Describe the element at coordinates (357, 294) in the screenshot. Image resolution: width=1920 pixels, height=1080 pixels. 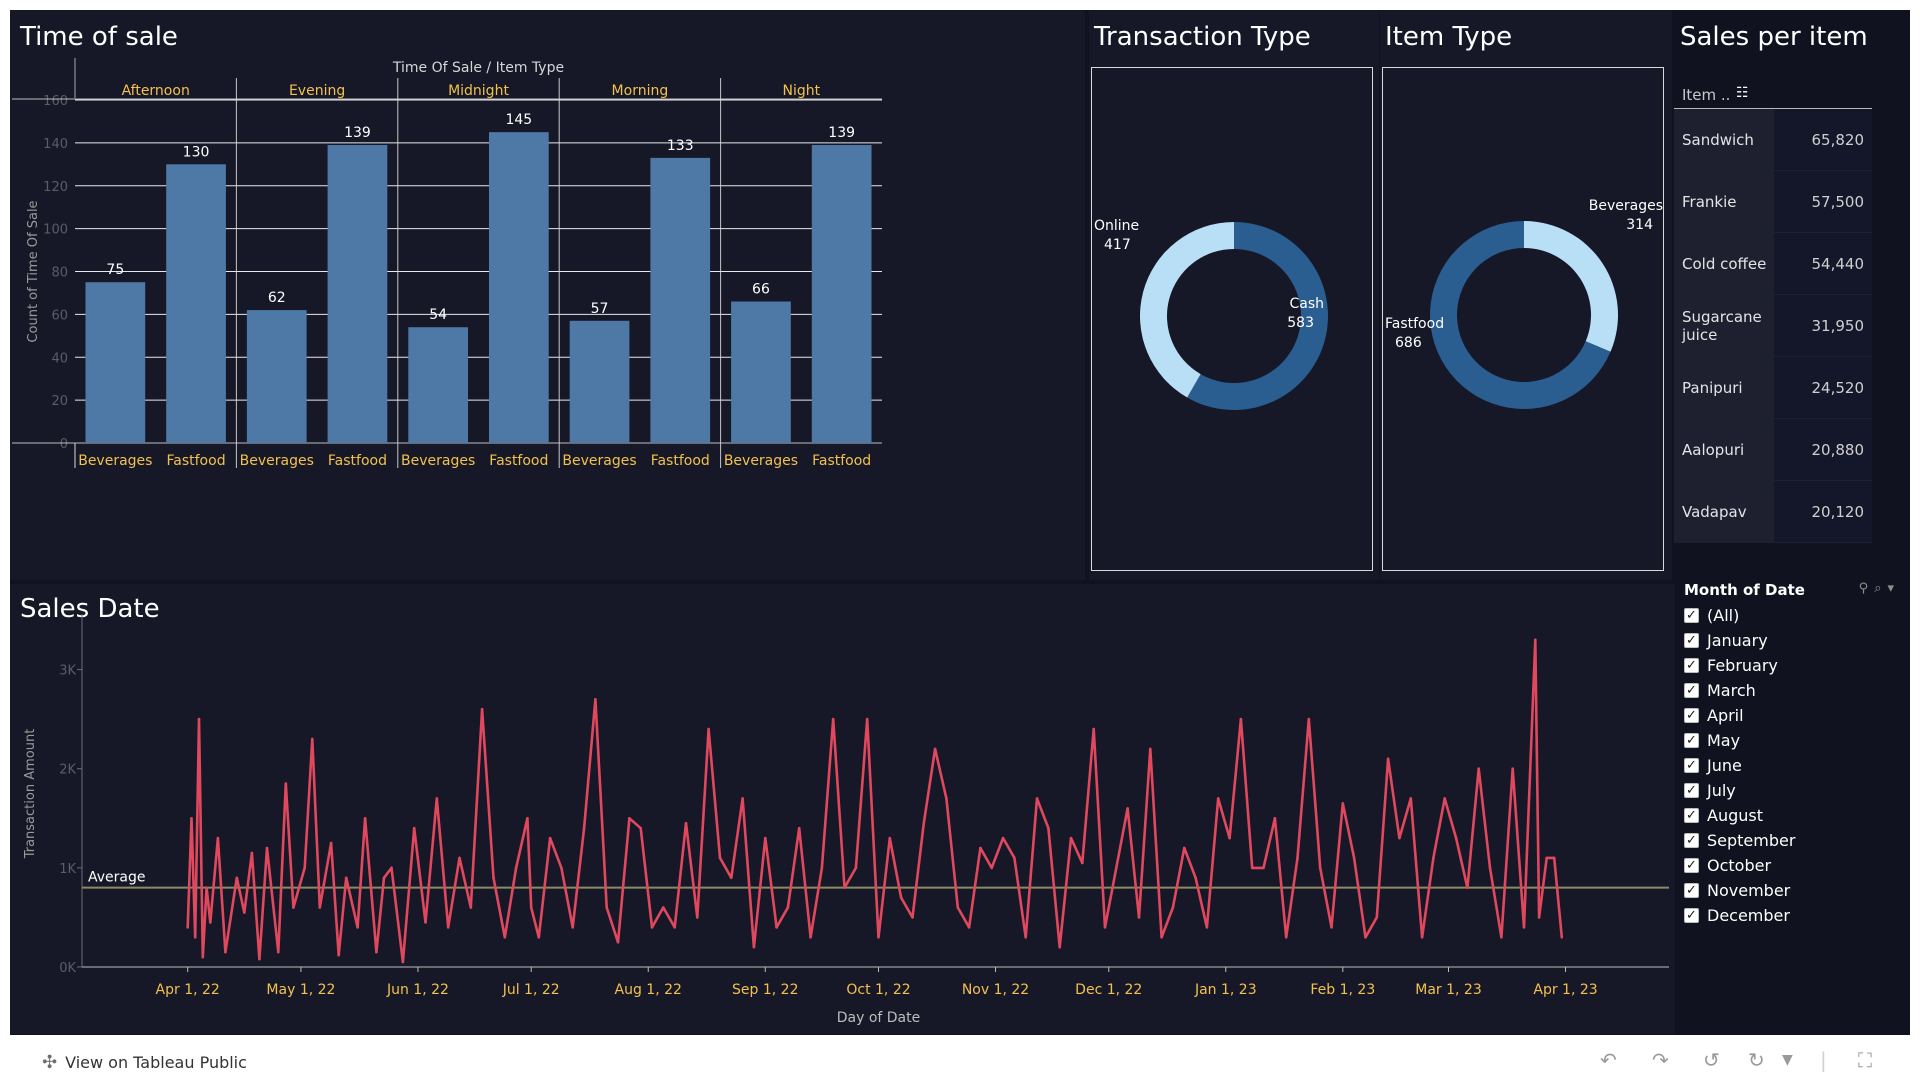
I see `bar-evening-fastfood` at that location.